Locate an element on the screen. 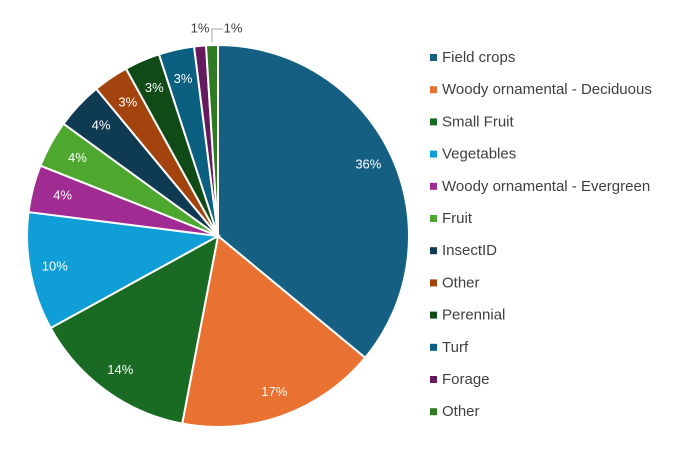 This screenshot has width=700, height=467. legend-label: Field crops is located at coordinates (478, 57).